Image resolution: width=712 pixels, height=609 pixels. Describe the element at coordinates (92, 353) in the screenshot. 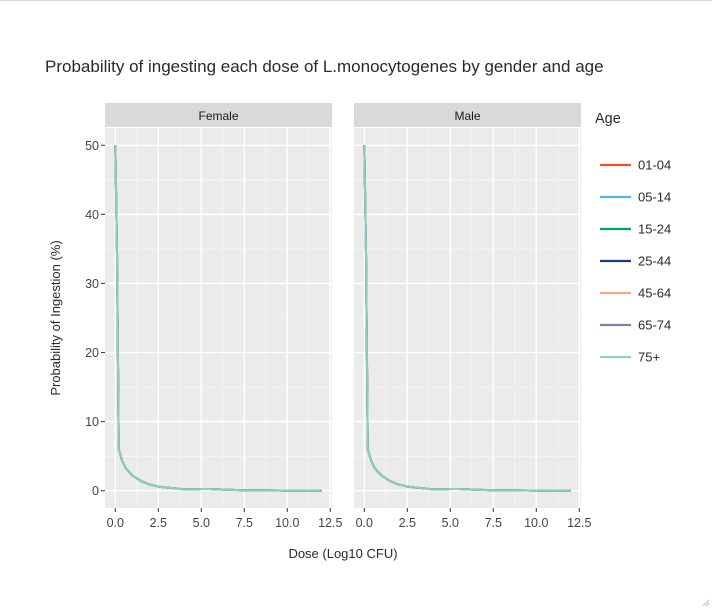

I see `y-tick-label: 20` at that location.